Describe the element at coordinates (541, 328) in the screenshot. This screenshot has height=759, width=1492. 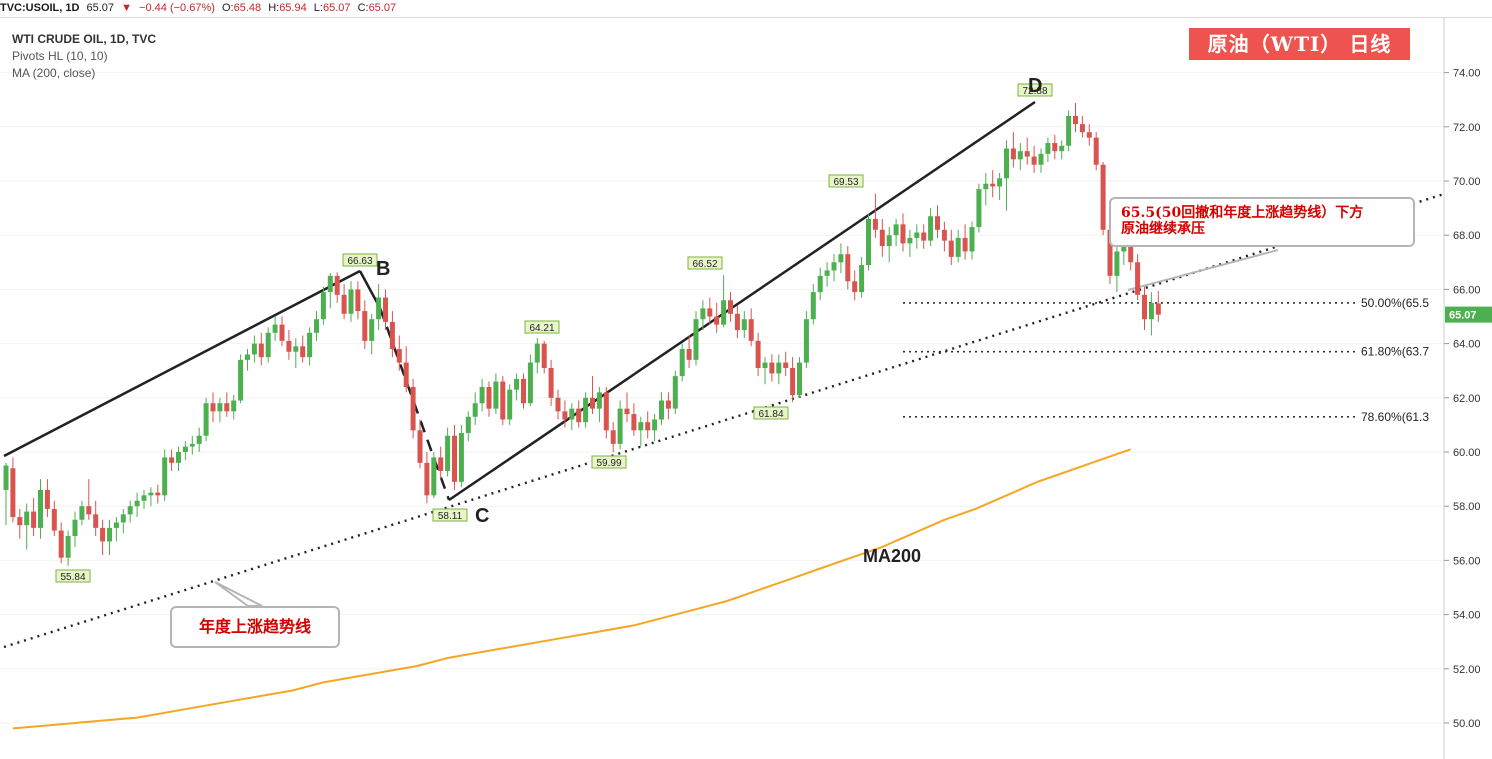
I see `pivot-label: 64.21` at that location.